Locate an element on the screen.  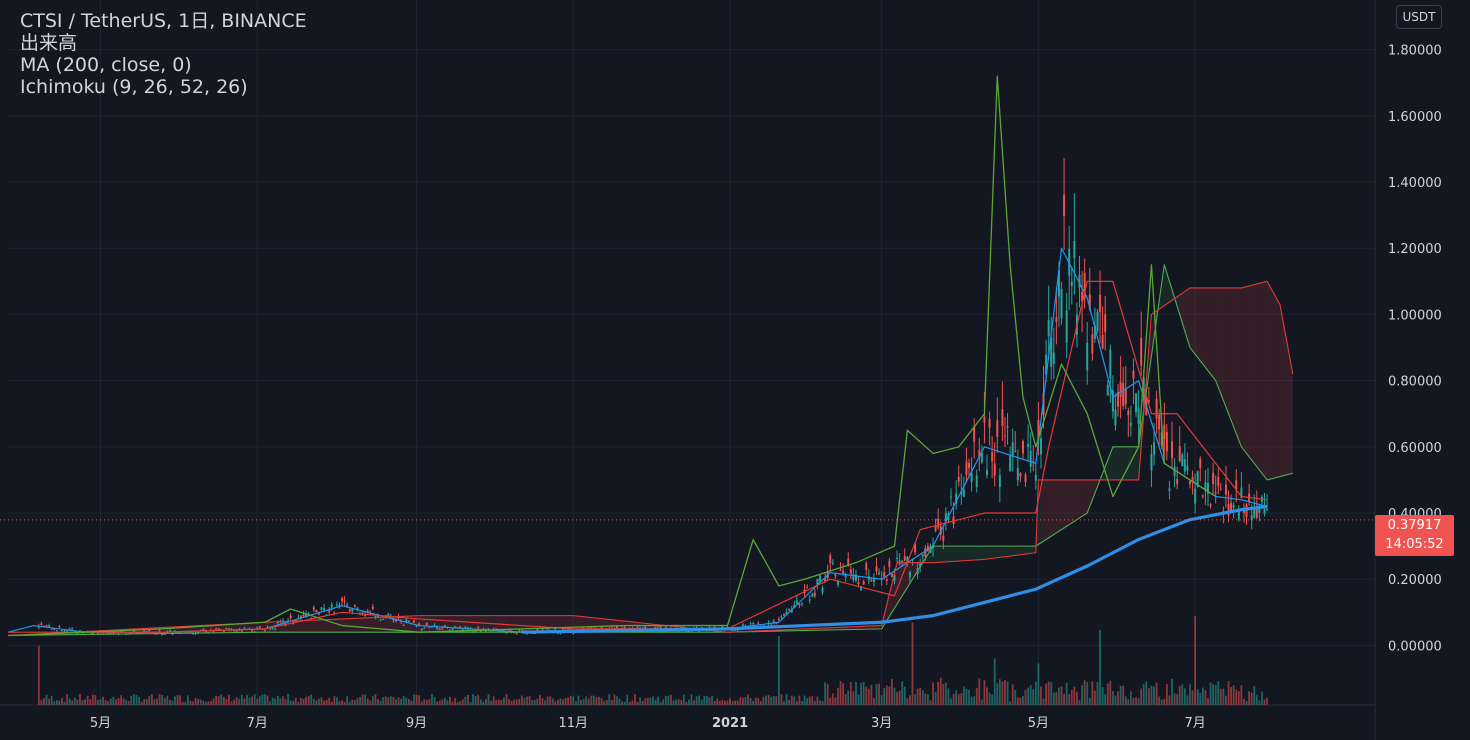
ichimoku-indicator-label: Ichimoku (9, 26, 52, 26) is located at coordinates (134, 87).